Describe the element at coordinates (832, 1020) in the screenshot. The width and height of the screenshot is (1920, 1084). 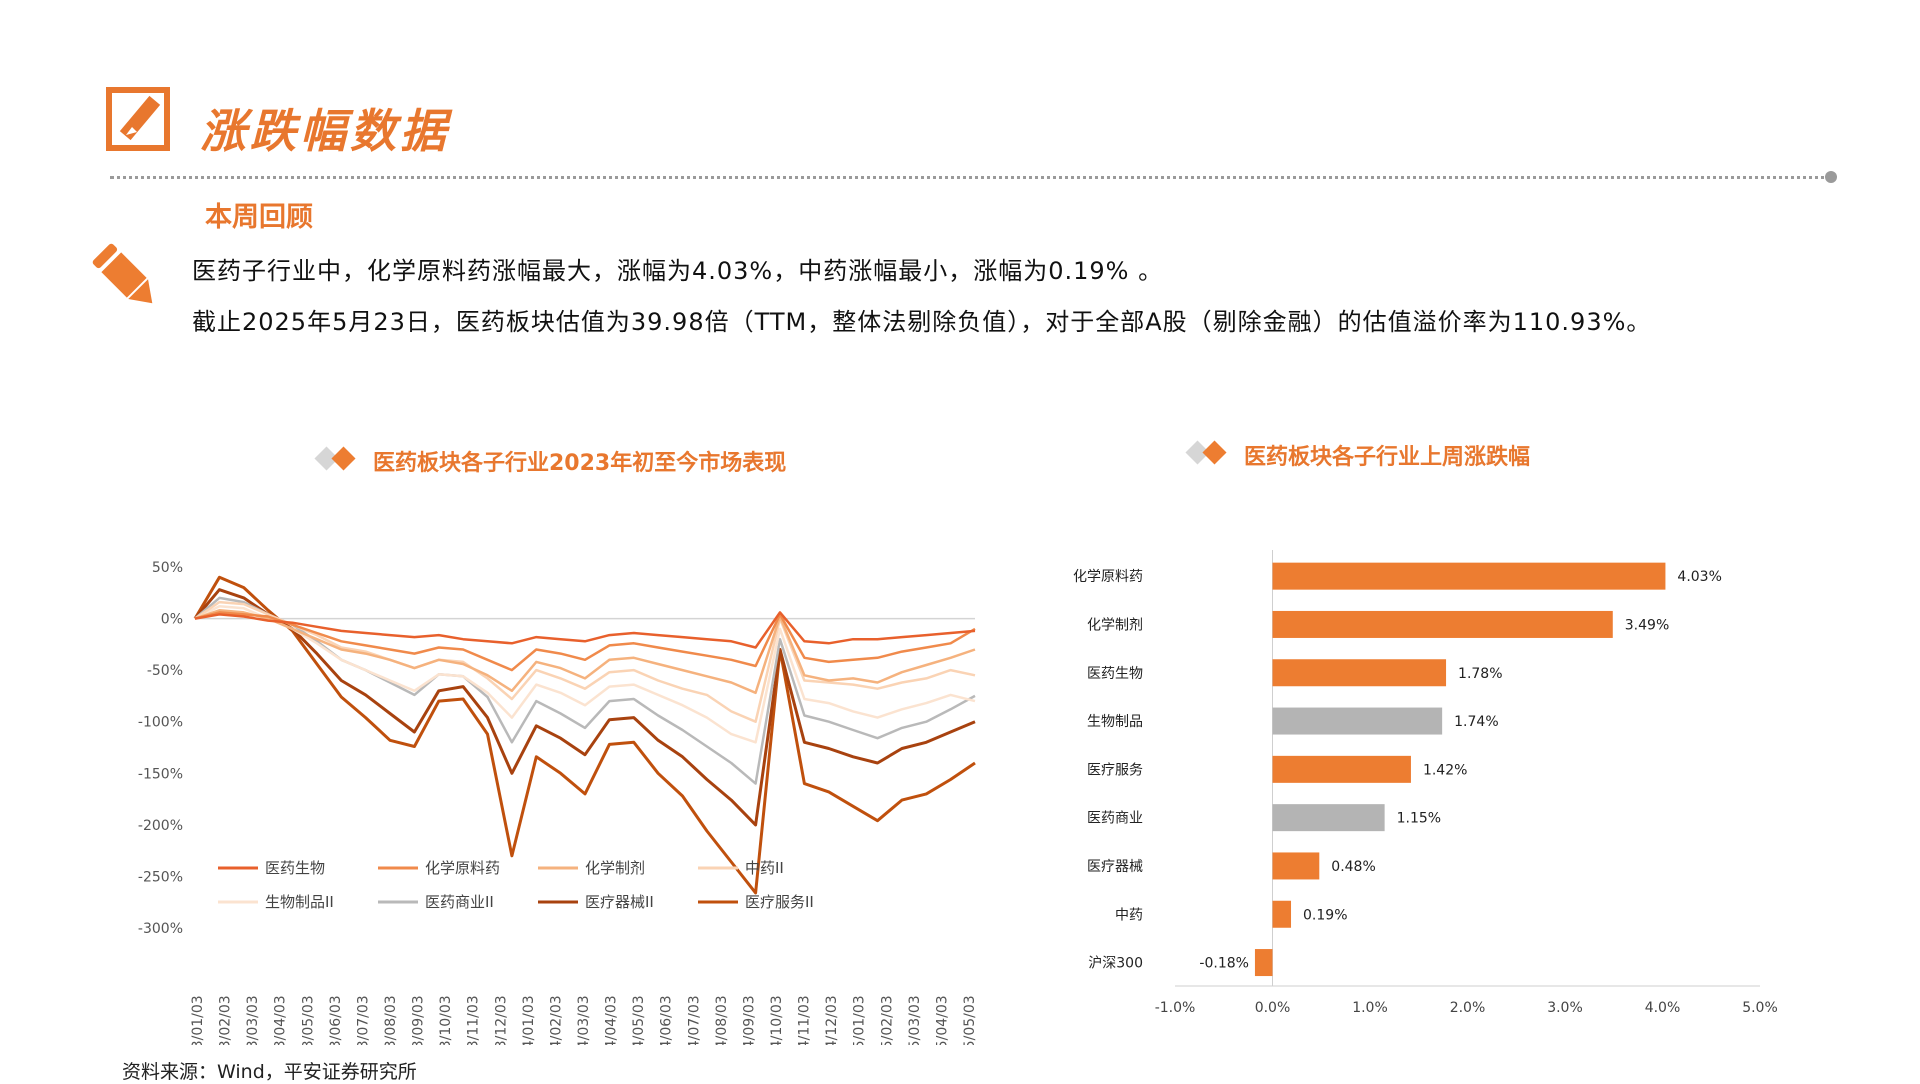
I see `x-tick-label: 2024/12/03` at that location.